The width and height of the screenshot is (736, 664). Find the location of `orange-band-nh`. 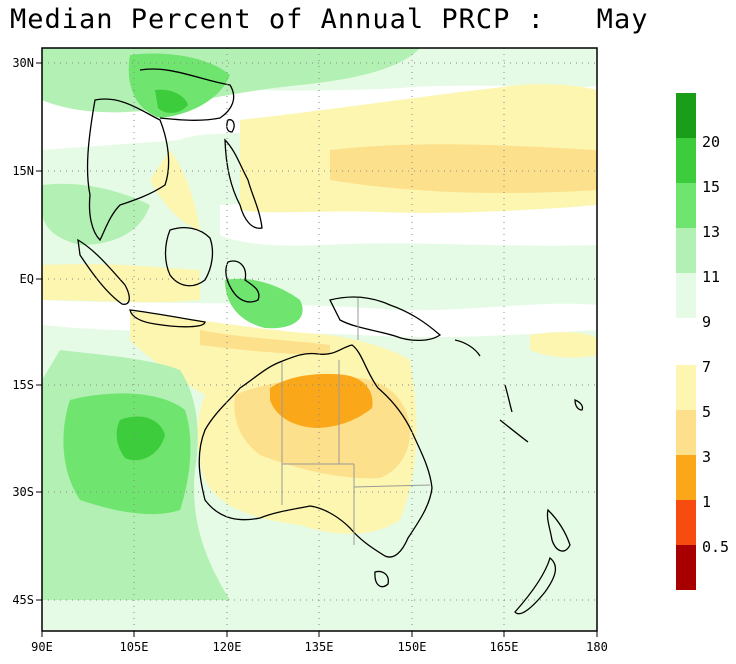

orange-band-nh is located at coordinates (463, 168).